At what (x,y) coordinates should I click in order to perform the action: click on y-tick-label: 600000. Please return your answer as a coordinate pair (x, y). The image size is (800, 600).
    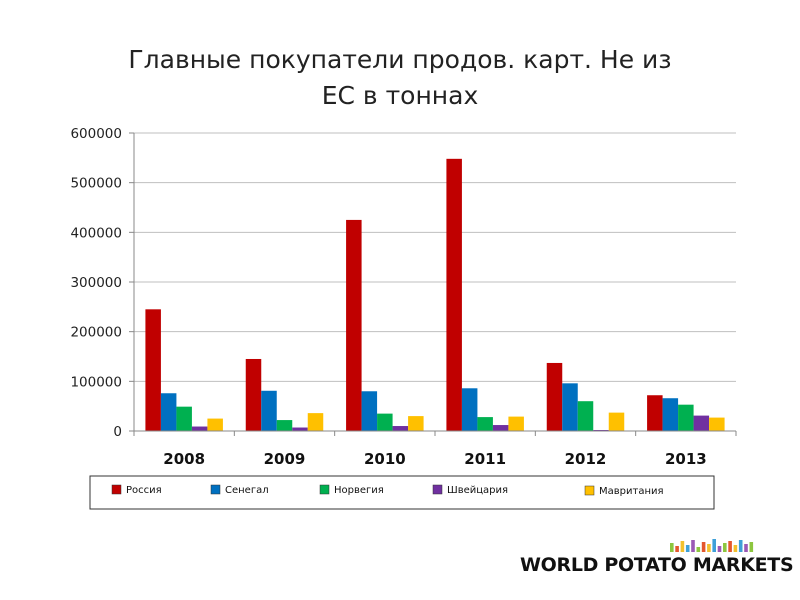
    Looking at the image, I should click on (96, 134).